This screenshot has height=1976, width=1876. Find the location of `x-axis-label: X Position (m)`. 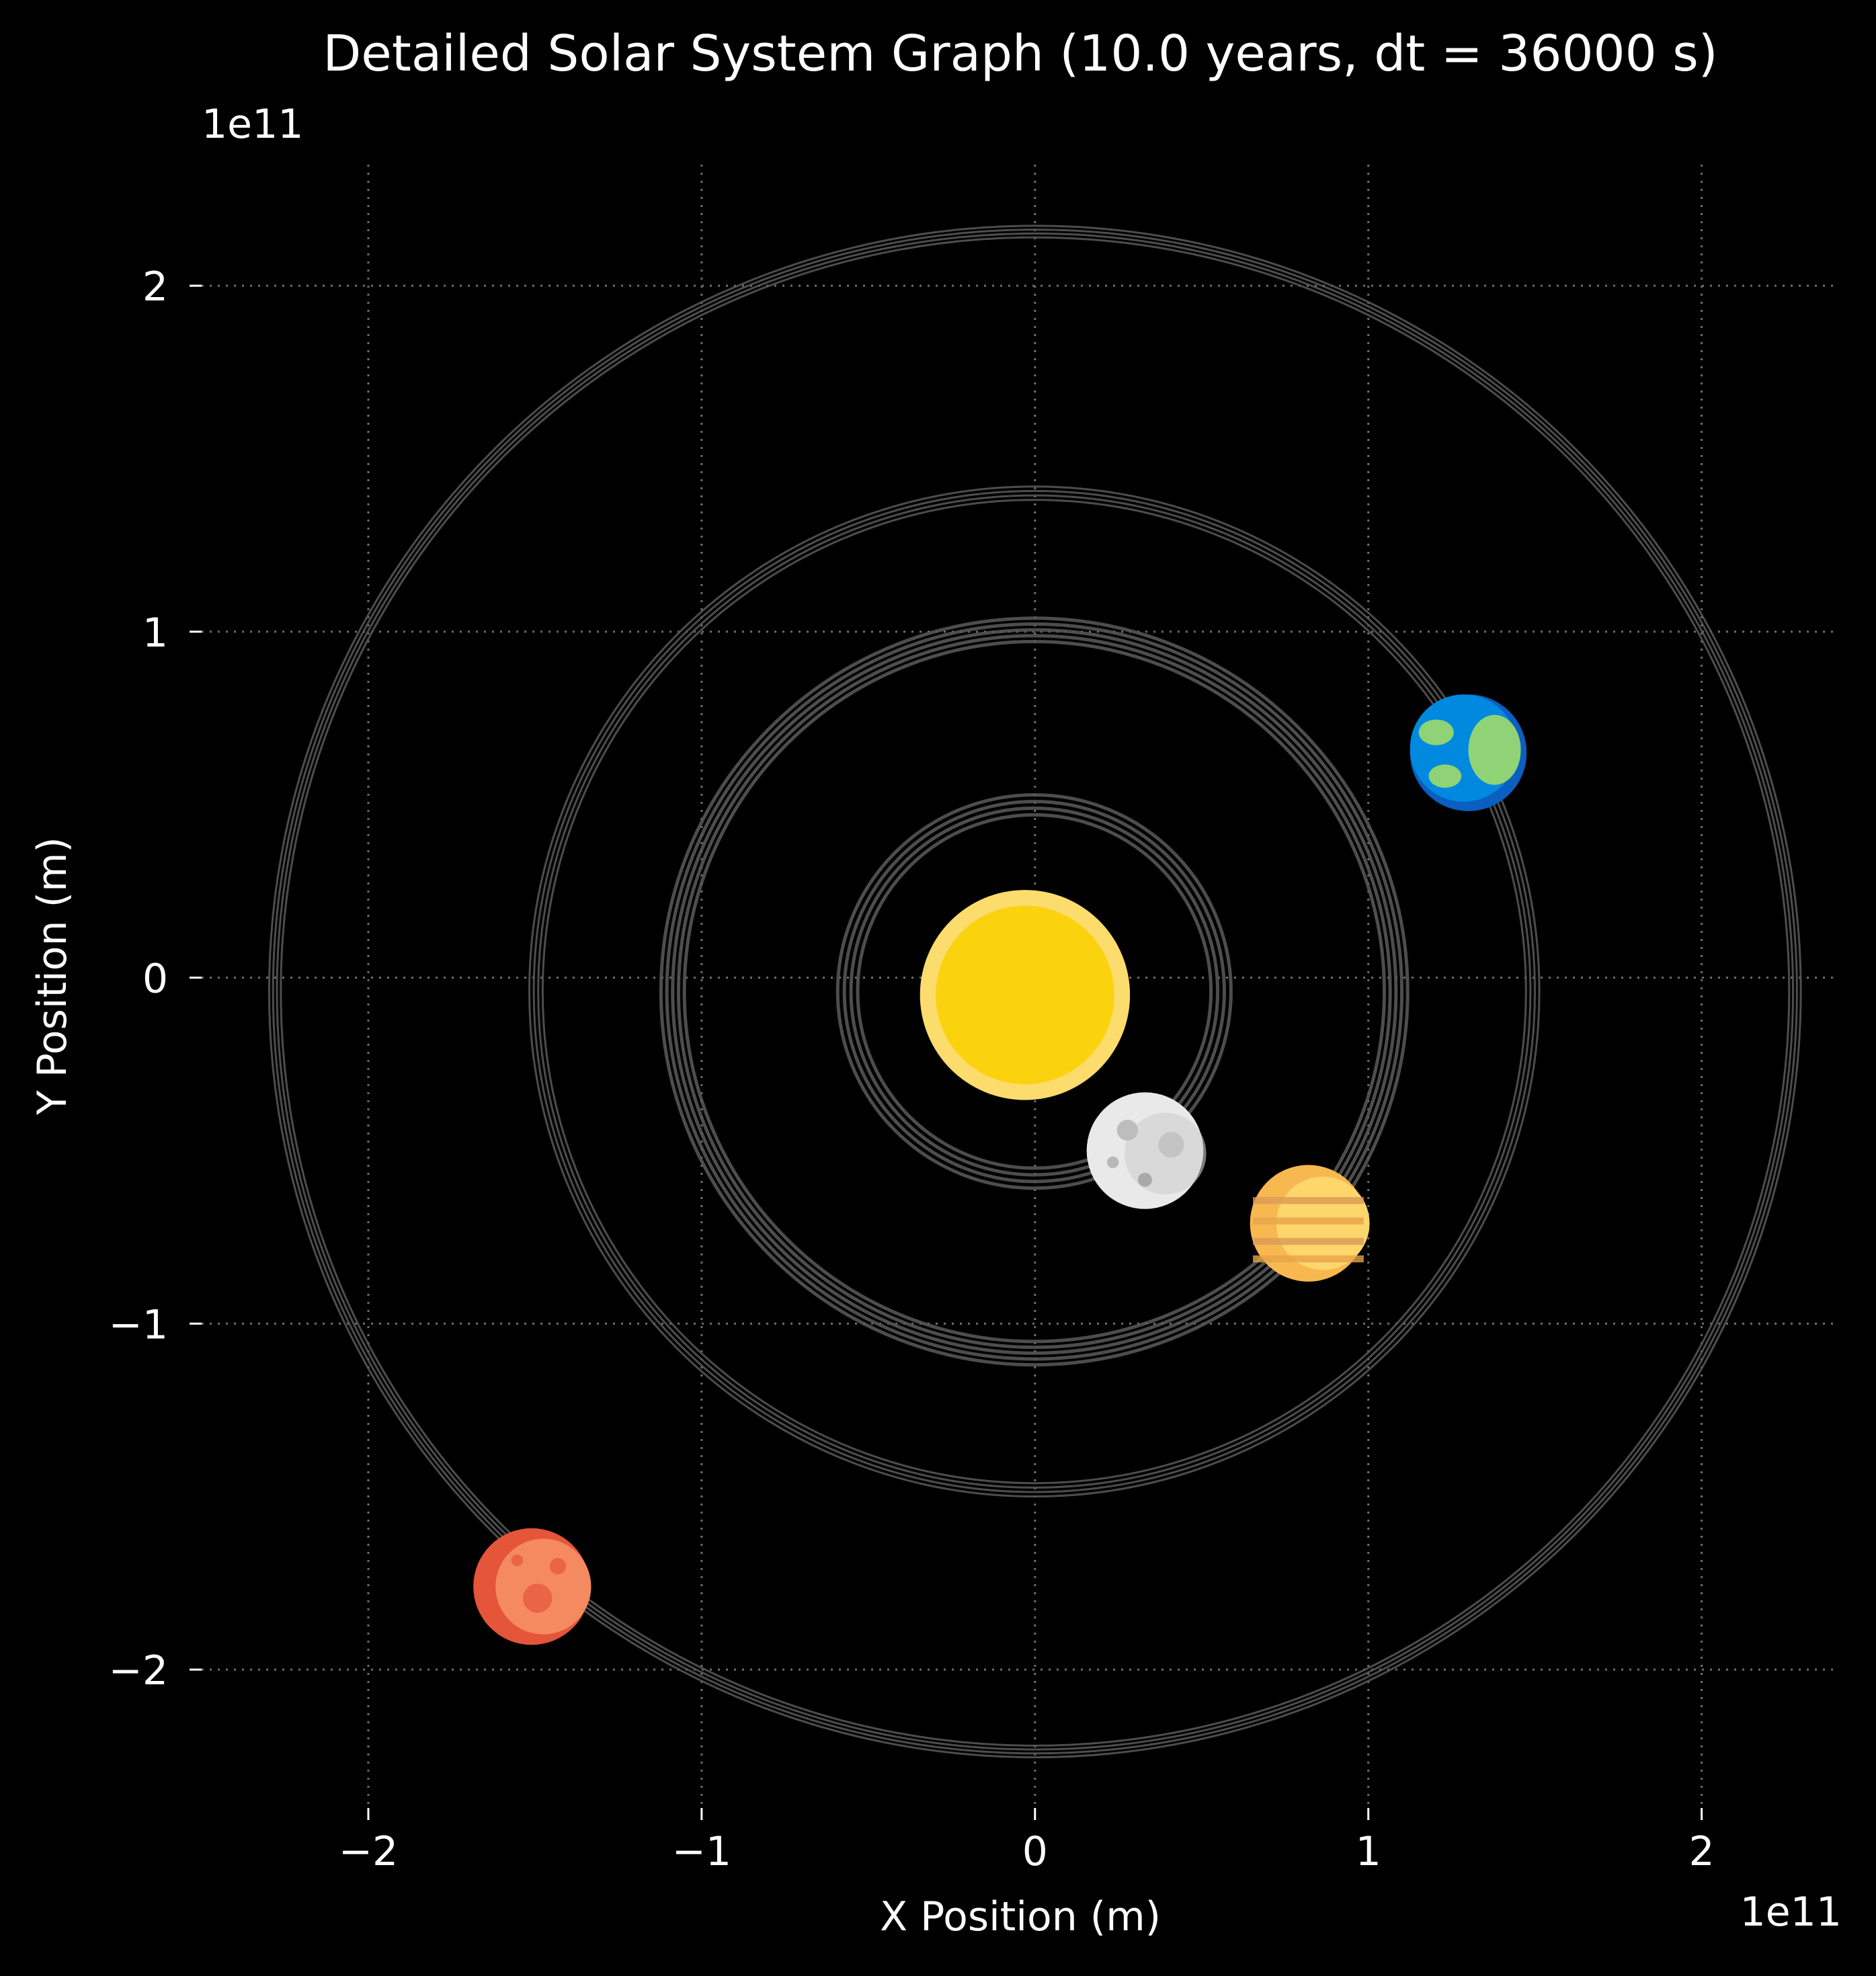

x-axis-label: X Position (m) is located at coordinates (1020, 1916).